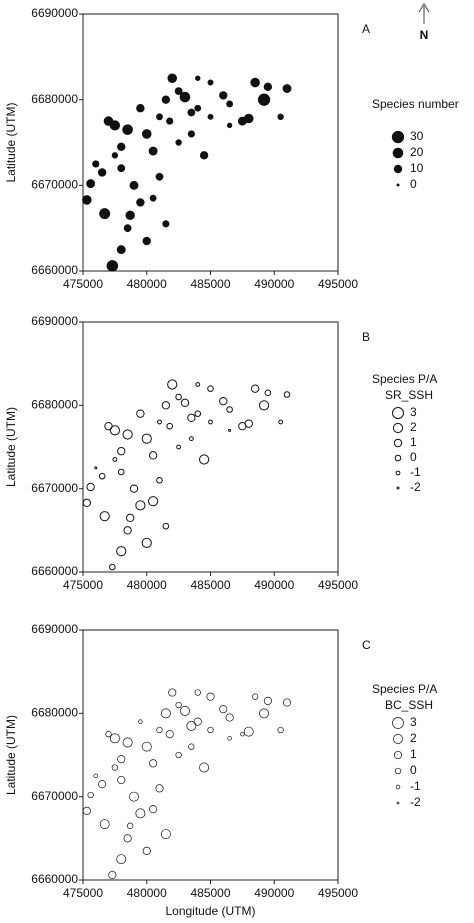 The width and height of the screenshot is (474, 923). I want to click on legend-title: Species number, so click(415, 104).